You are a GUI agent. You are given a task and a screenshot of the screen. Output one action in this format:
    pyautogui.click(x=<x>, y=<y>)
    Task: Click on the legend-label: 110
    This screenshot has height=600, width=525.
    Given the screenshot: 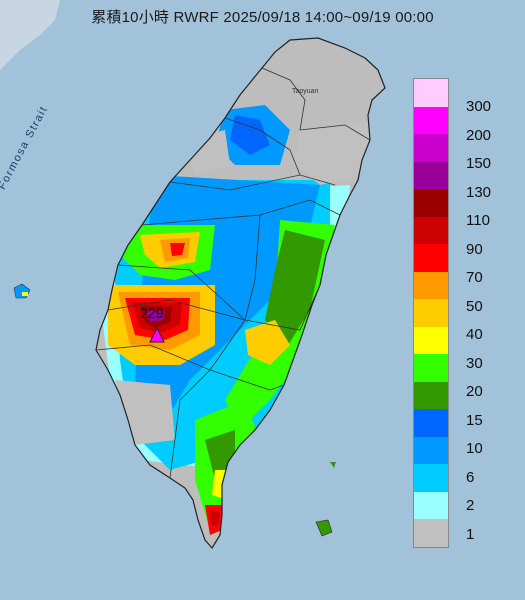 What is the action you would take?
    pyautogui.click(x=478, y=220)
    